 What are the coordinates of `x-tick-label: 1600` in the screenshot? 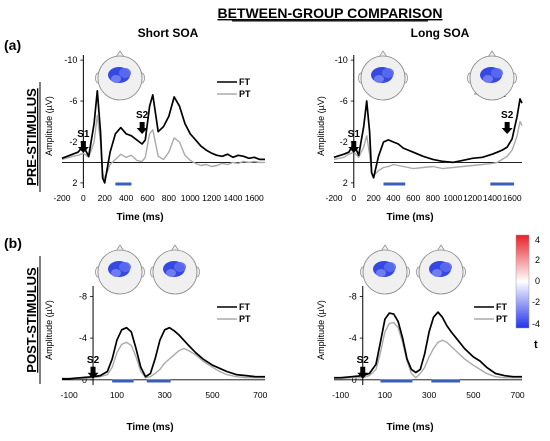 It's located at (512, 198).